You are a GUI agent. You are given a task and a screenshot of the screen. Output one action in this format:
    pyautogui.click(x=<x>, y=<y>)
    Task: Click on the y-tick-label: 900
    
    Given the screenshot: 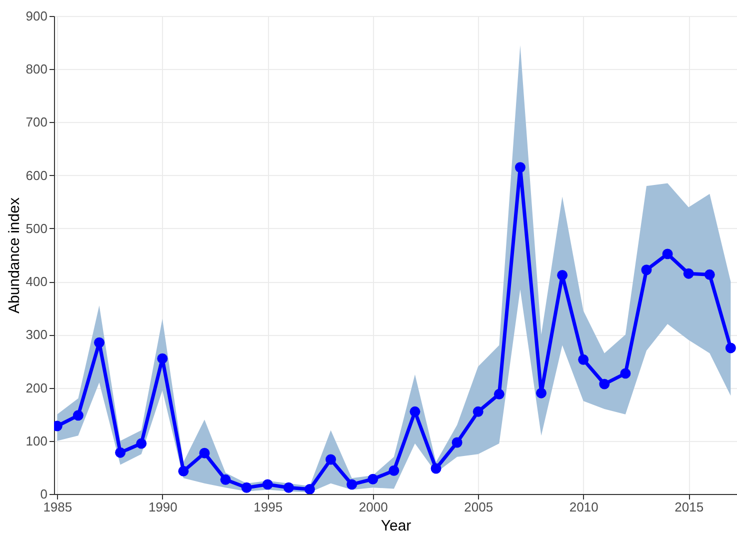 What is the action you would take?
    pyautogui.click(x=37, y=16)
    